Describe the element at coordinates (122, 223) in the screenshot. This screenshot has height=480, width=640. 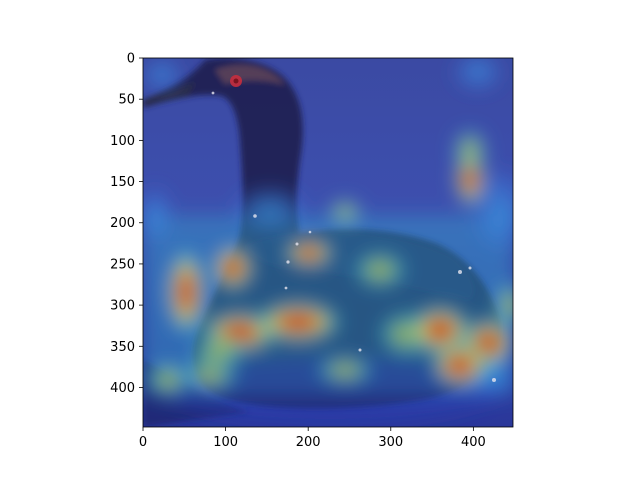
I see `y-tick-label: 200` at that location.